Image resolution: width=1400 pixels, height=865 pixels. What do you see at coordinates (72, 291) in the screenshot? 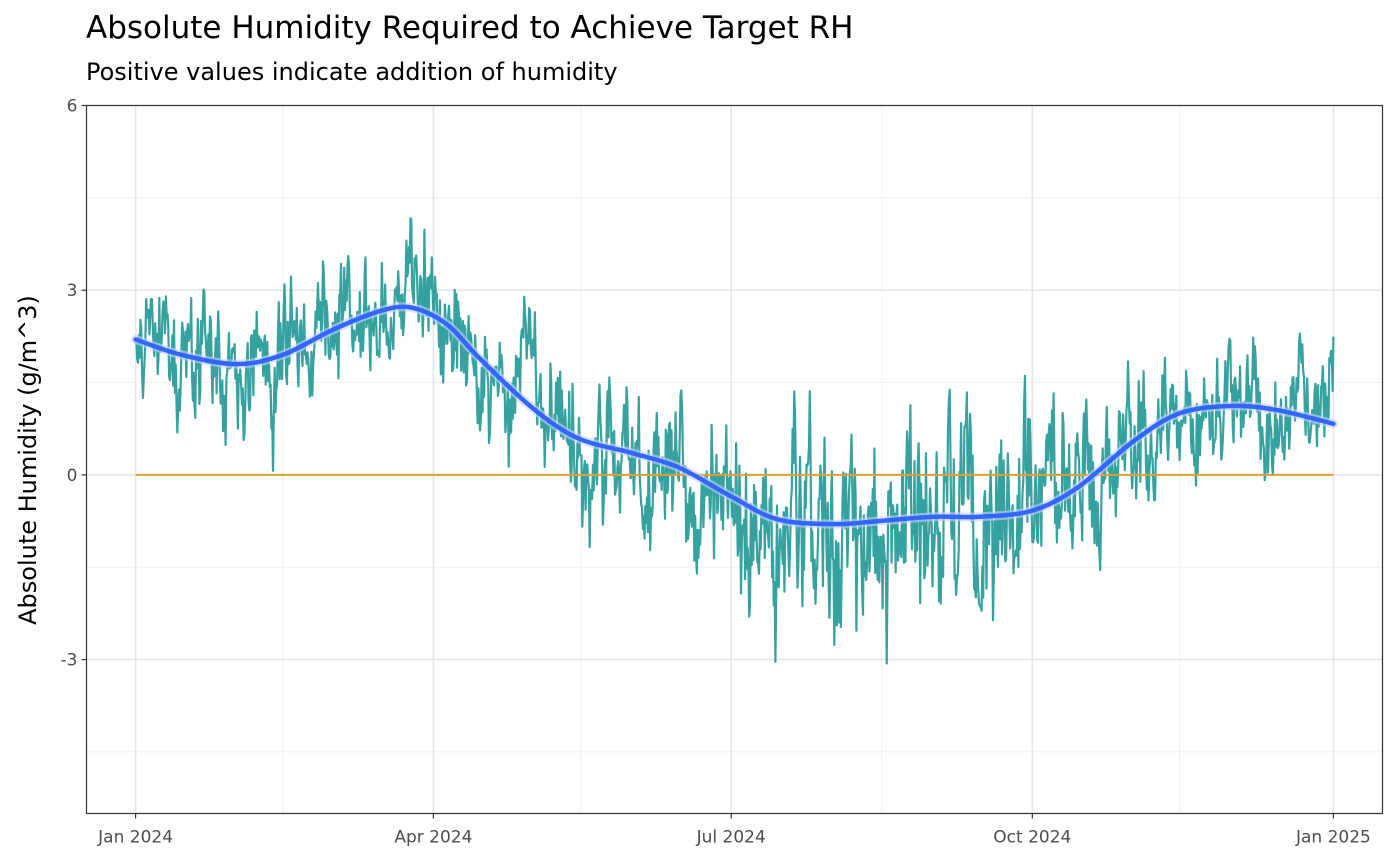
I see `y-tick-label: 3` at bounding box center [72, 291].